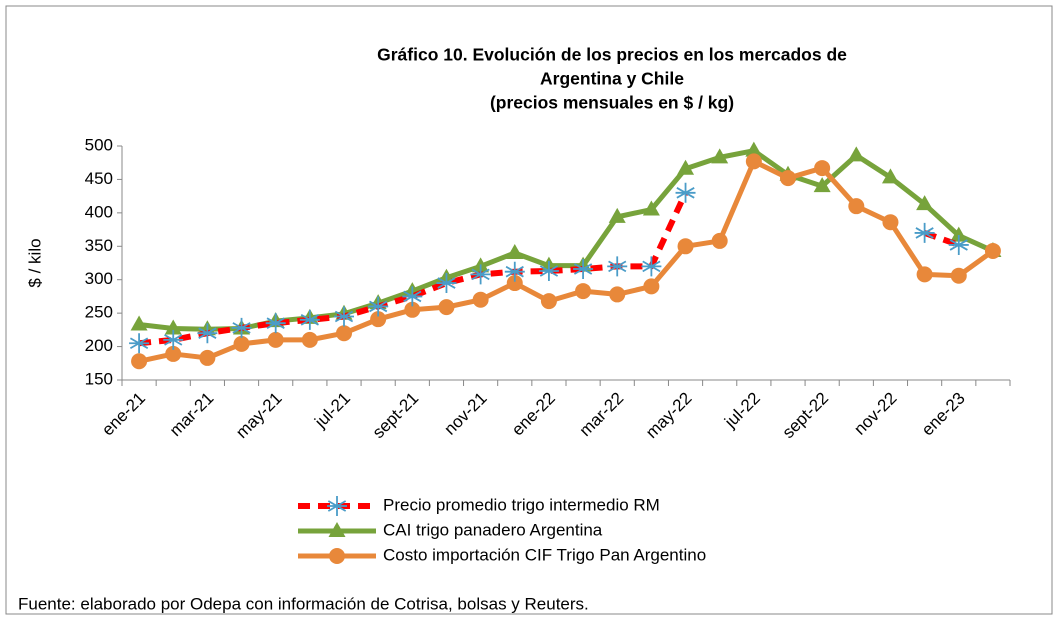  I want to click on y-tick-label: 500, so click(99, 144).